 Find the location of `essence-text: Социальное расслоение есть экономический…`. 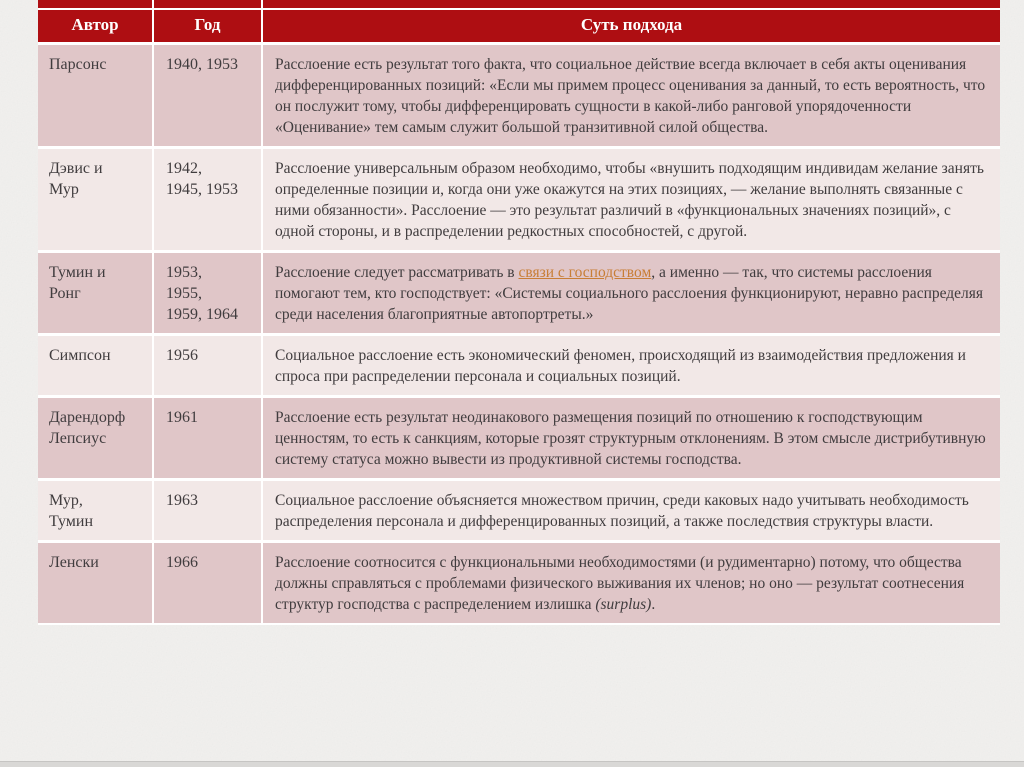

essence-text: Социальное расслоение есть экономический… is located at coordinates (620, 365).